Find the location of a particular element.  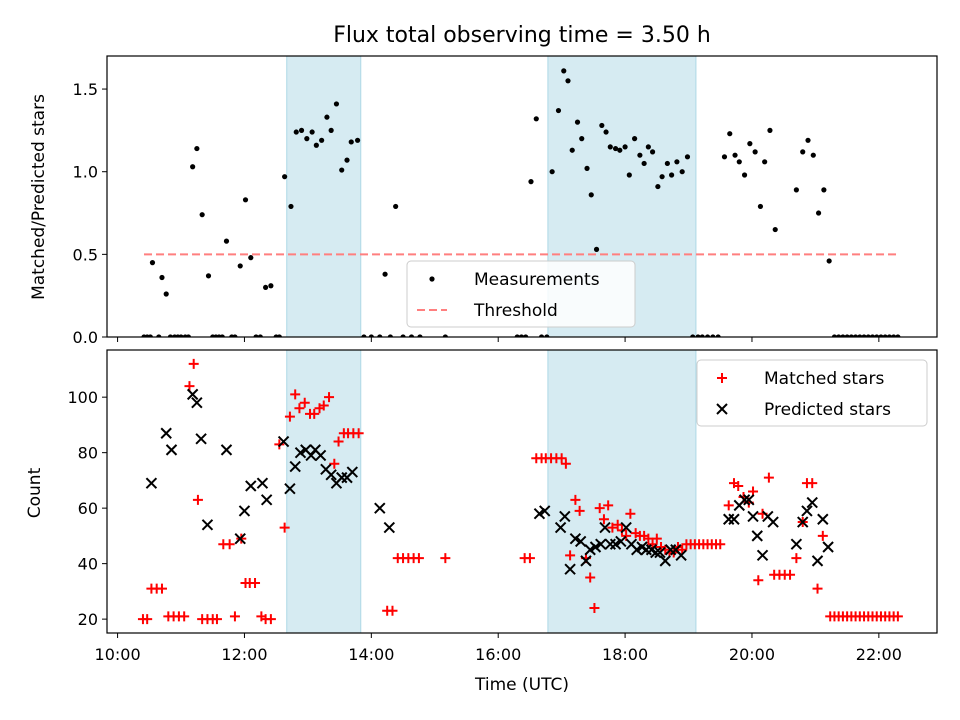

chart-title: Flux total observing time = 3.50 h is located at coordinates (522, 35).